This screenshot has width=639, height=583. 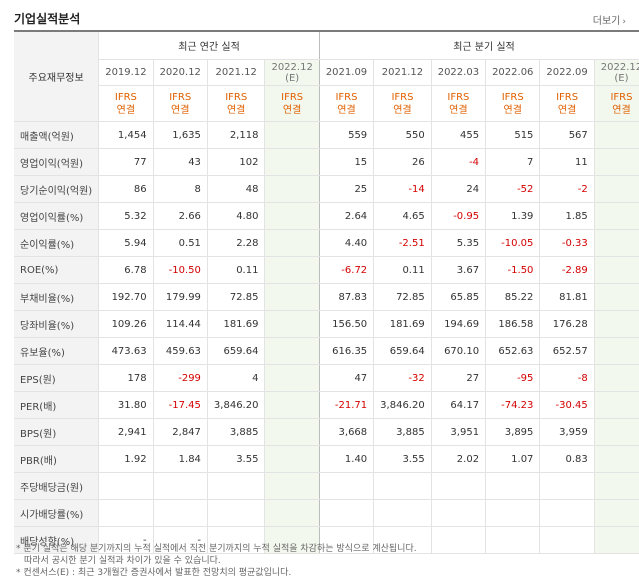 What do you see at coordinates (567, 189) in the screenshot?
I see `table-cell: -2` at bounding box center [567, 189].